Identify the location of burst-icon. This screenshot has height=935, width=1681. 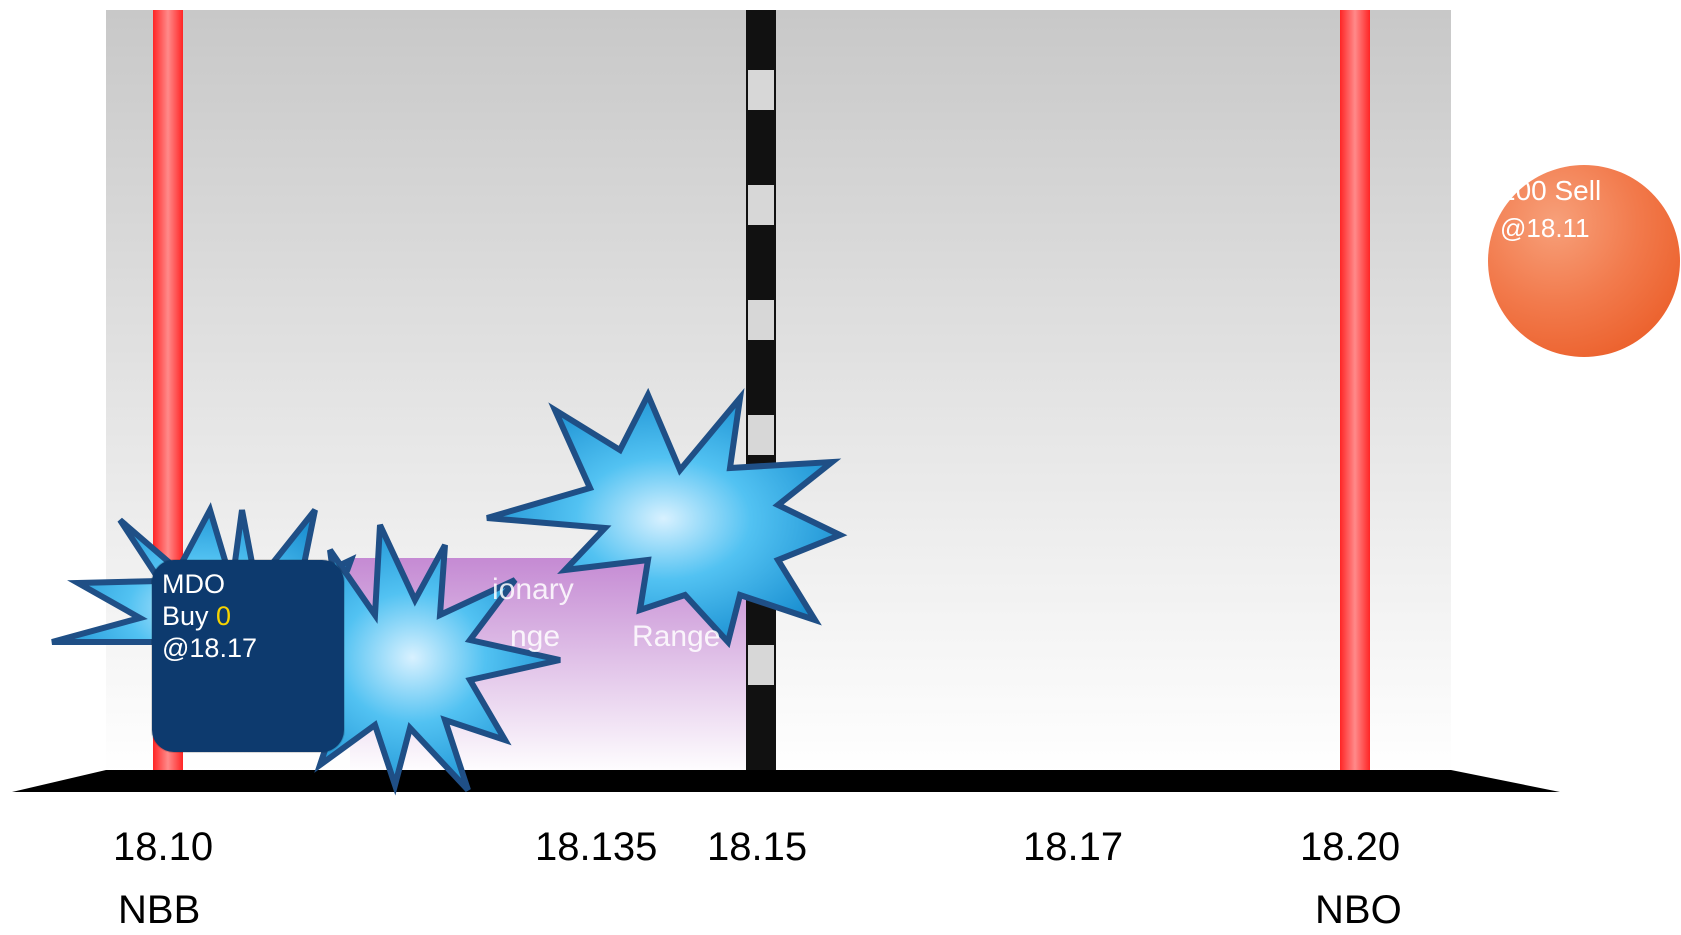
(667, 518).